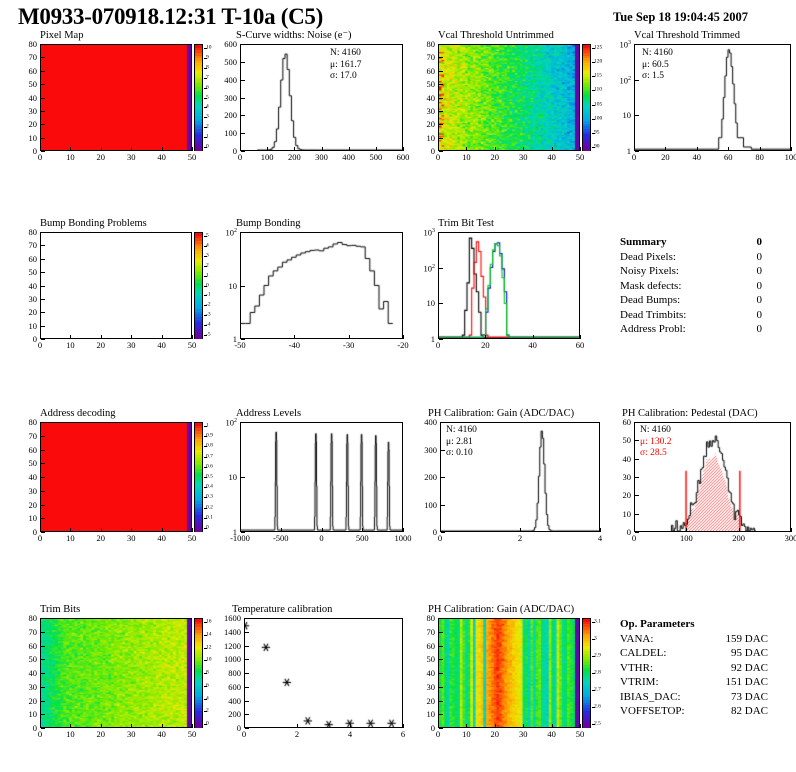 The height and width of the screenshot is (772, 796). Describe the element at coordinates (598, 117) in the screenshot. I see `colorbar-label: 100` at that location.